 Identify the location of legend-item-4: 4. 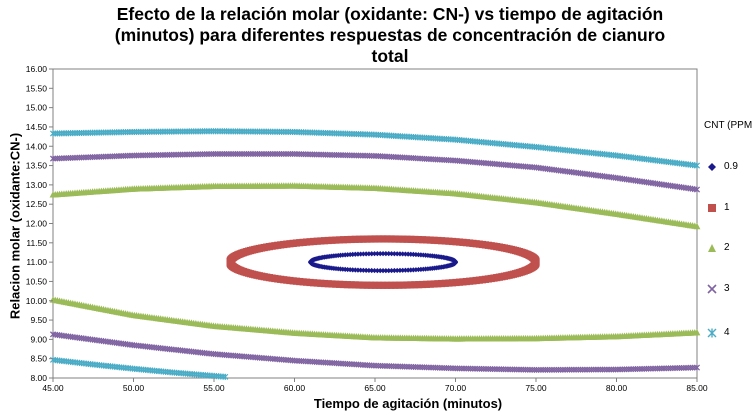
(718, 333).